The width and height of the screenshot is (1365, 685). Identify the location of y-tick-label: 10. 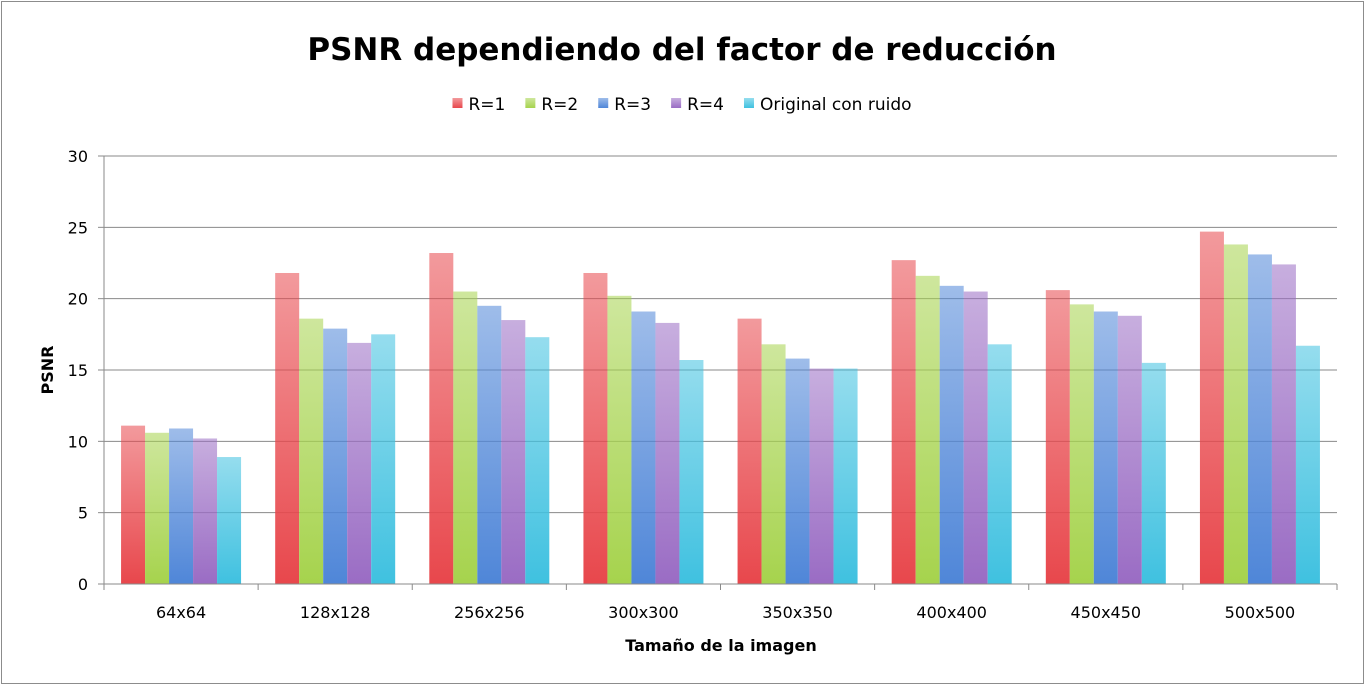
(78, 441).